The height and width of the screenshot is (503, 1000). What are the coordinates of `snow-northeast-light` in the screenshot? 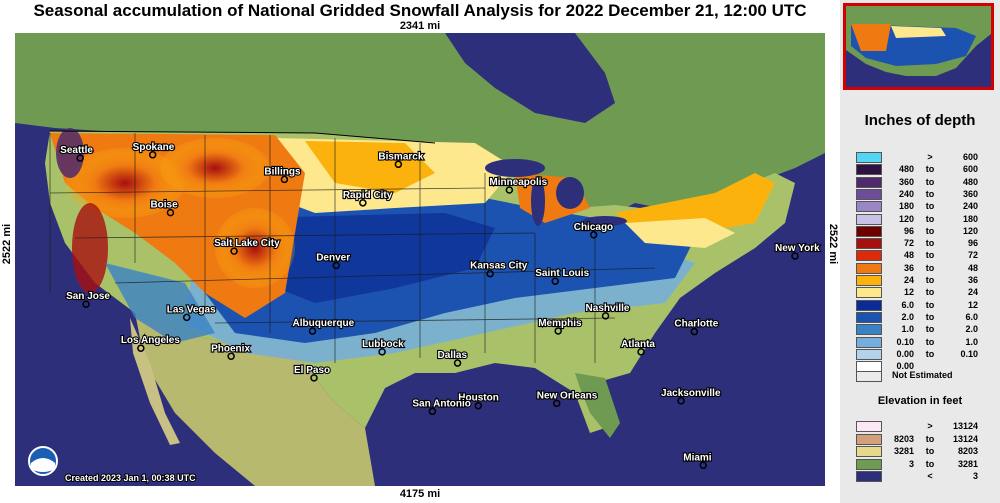 It's located at (680, 233).